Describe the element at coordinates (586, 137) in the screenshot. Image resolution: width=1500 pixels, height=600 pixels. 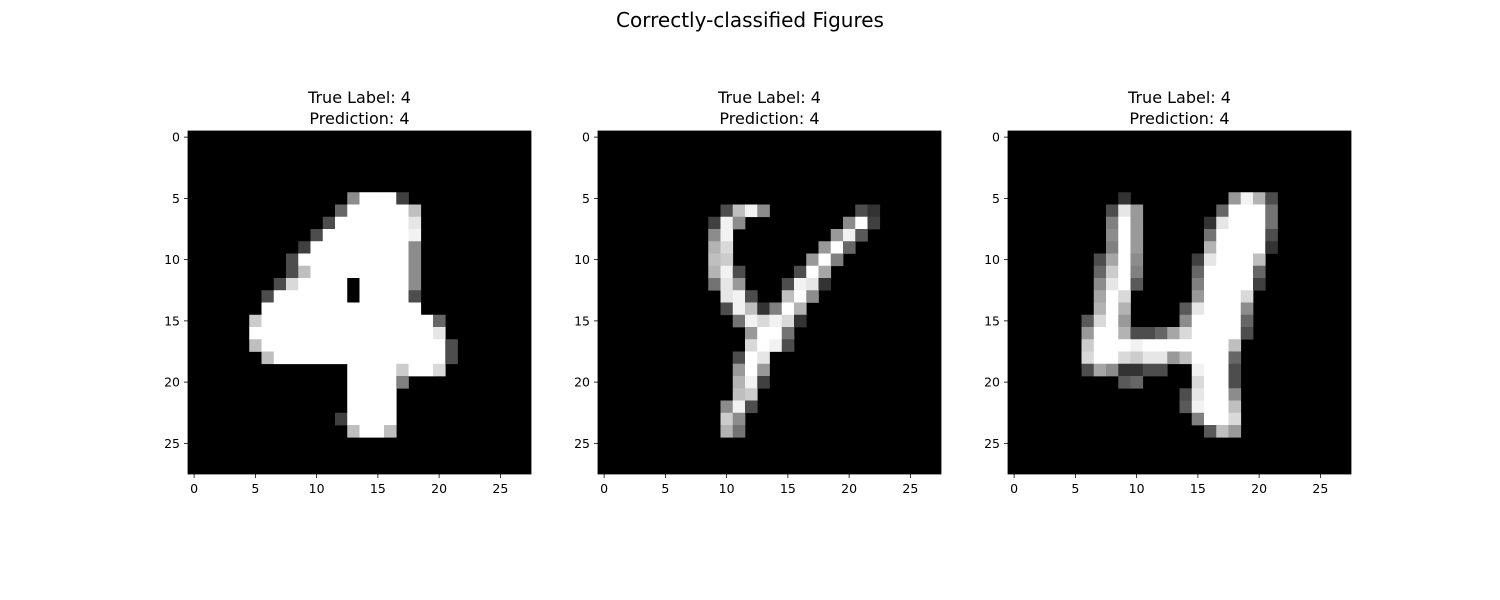
I see `y-tick-label: 0` at that location.